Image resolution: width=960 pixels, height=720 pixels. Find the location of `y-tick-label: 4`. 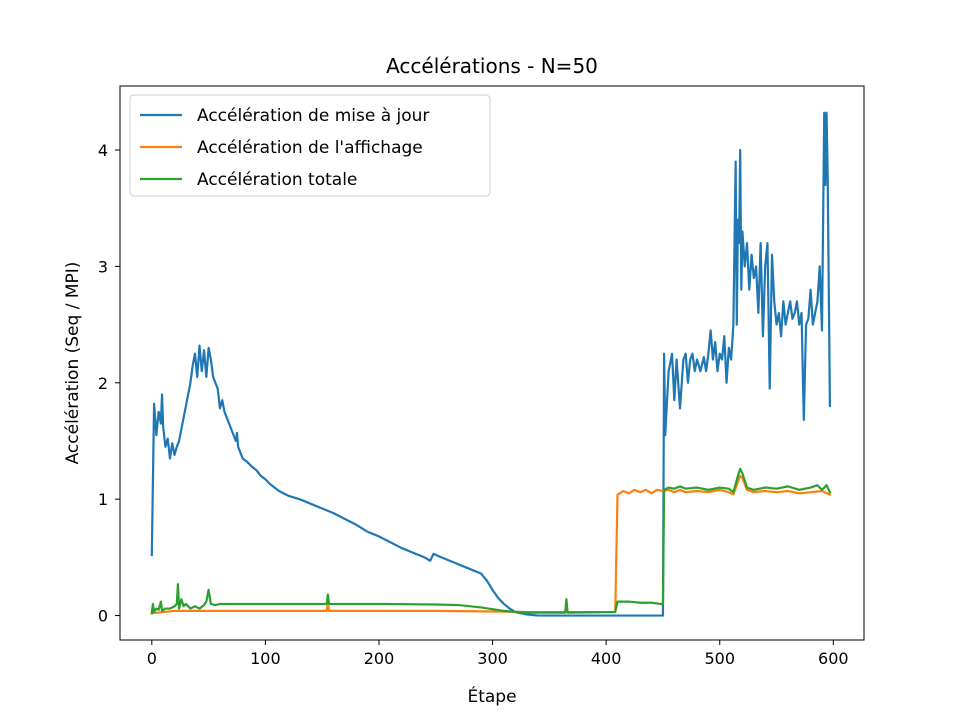

y-tick-label: 4 is located at coordinates (103, 150).